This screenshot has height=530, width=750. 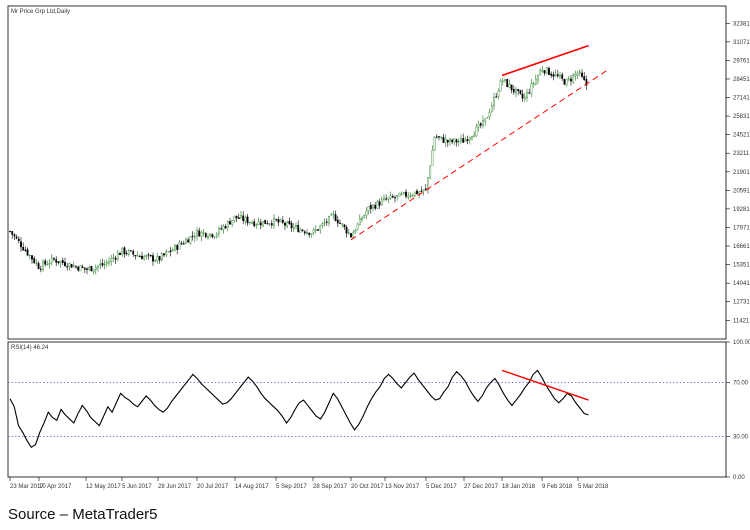 What do you see at coordinates (741, 321) in the screenshot?
I see `price-y-tick-label: 11421` at bounding box center [741, 321].